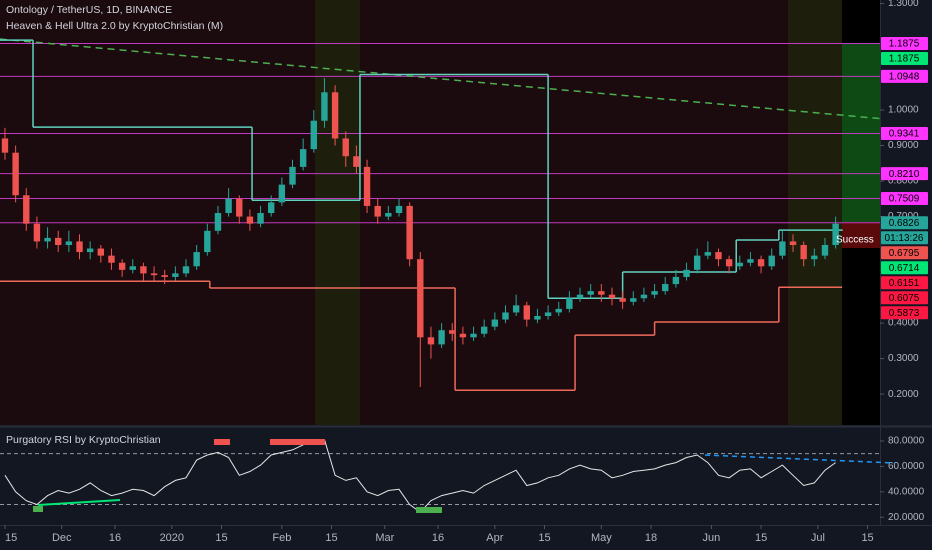  Describe the element at coordinates (906, 466) in the screenshot. I see `y-tick-label: 60.0000` at that location.